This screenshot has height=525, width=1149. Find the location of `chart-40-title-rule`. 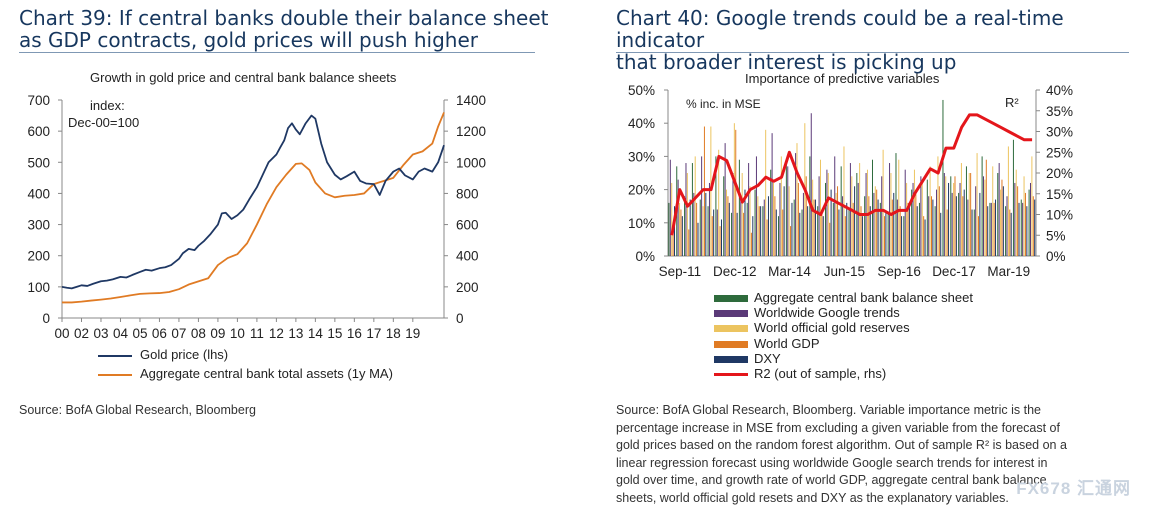

chart-40-title-rule is located at coordinates (872, 52).